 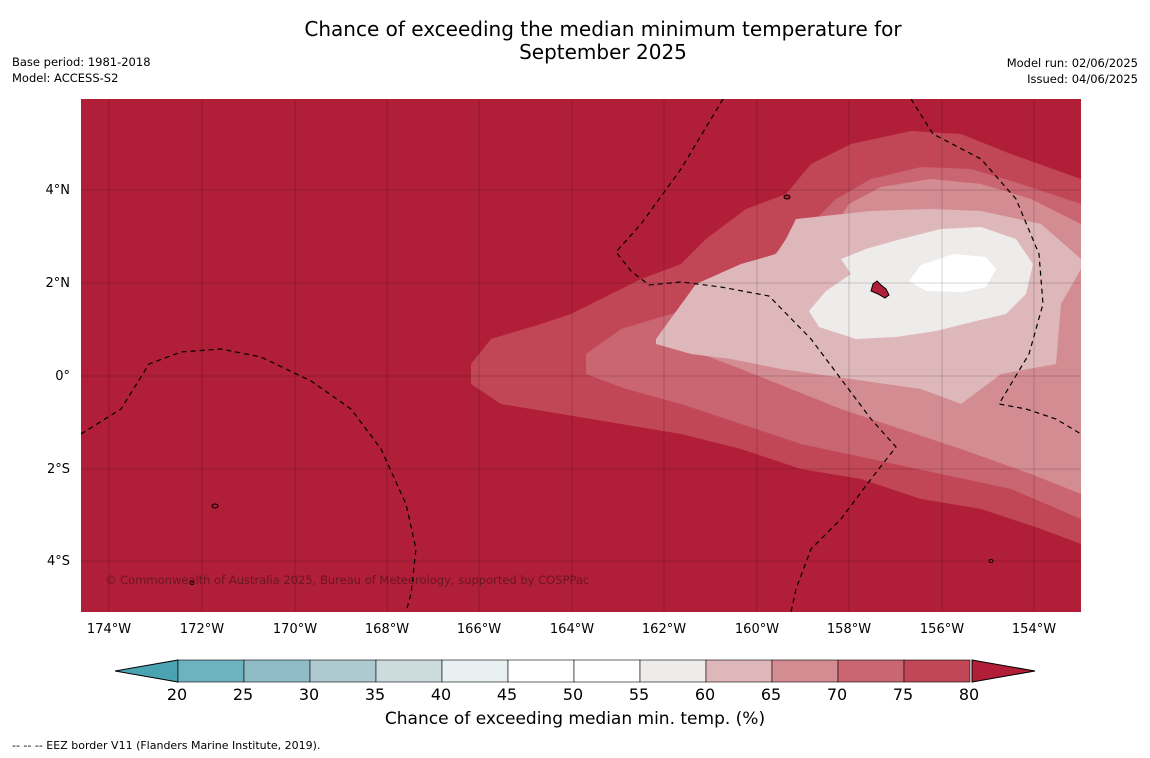 What do you see at coordinates (849, 629) in the screenshot?
I see `lon-label-158w: 158°W` at bounding box center [849, 629].